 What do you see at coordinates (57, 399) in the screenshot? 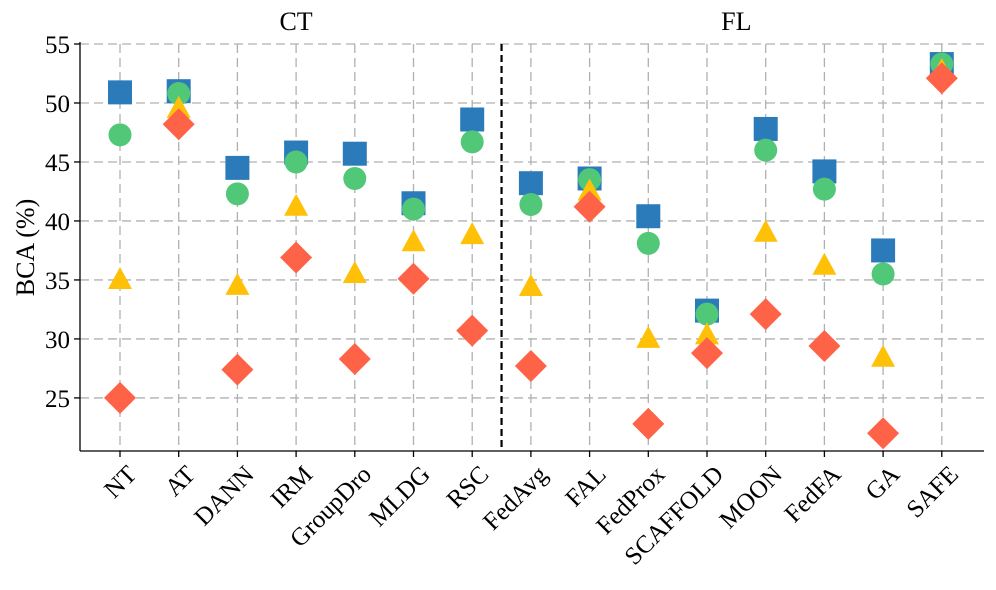
I see `y-tick-label: 25` at bounding box center [57, 399].